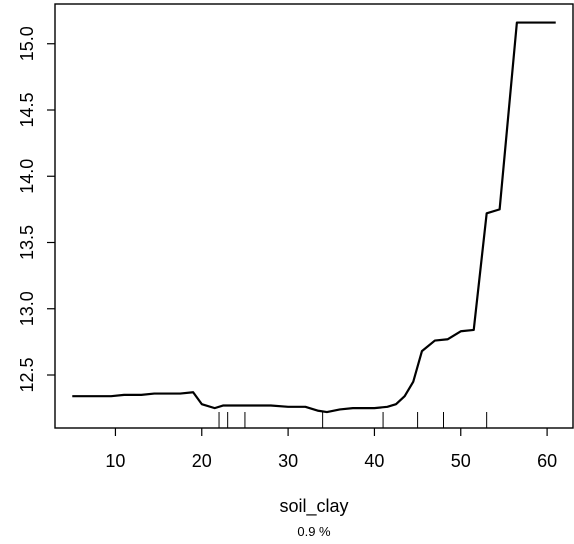 The height and width of the screenshot is (544, 574). What do you see at coordinates (202, 461) in the screenshot?
I see `x-tick-label: 20` at bounding box center [202, 461].